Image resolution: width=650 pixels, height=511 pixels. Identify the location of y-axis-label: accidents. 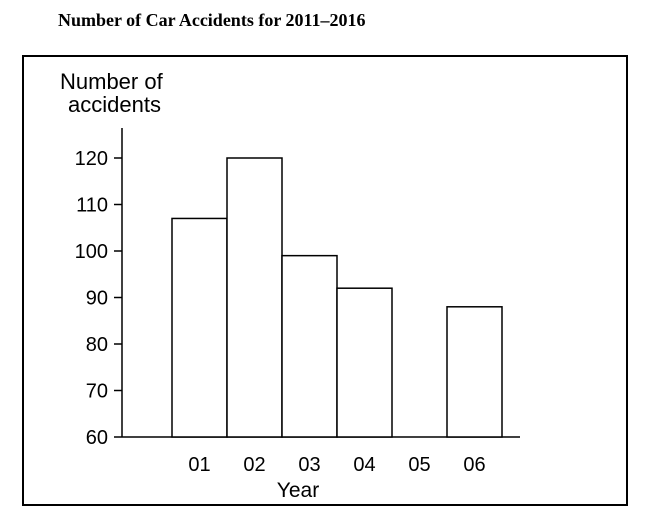
(114, 104).